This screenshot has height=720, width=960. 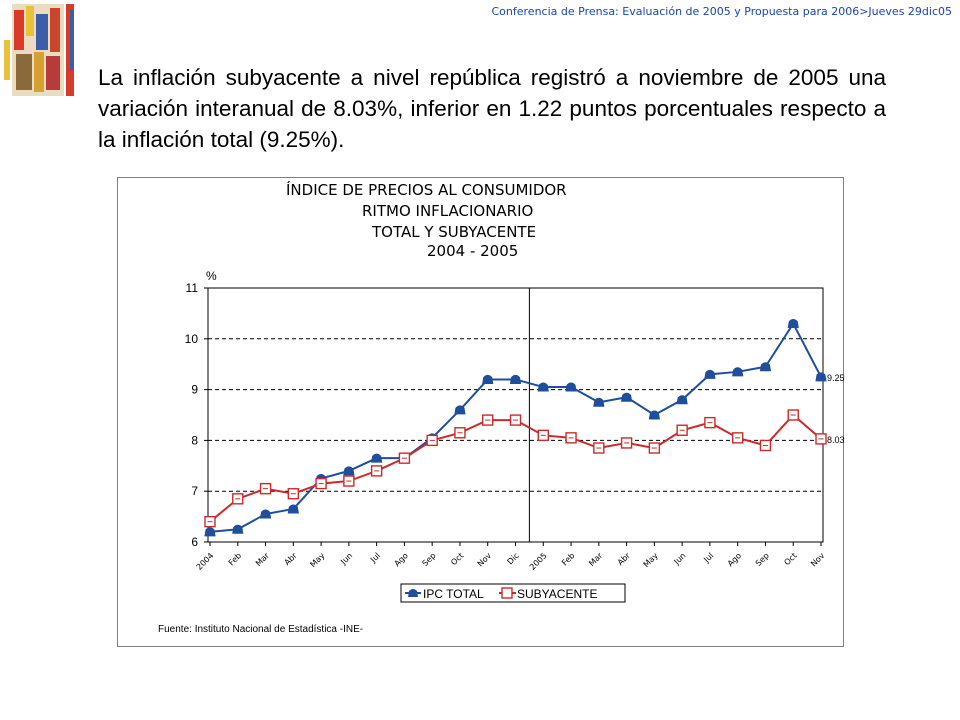 What do you see at coordinates (205, 561) in the screenshot?
I see `x-tick-label: 2004` at bounding box center [205, 561].